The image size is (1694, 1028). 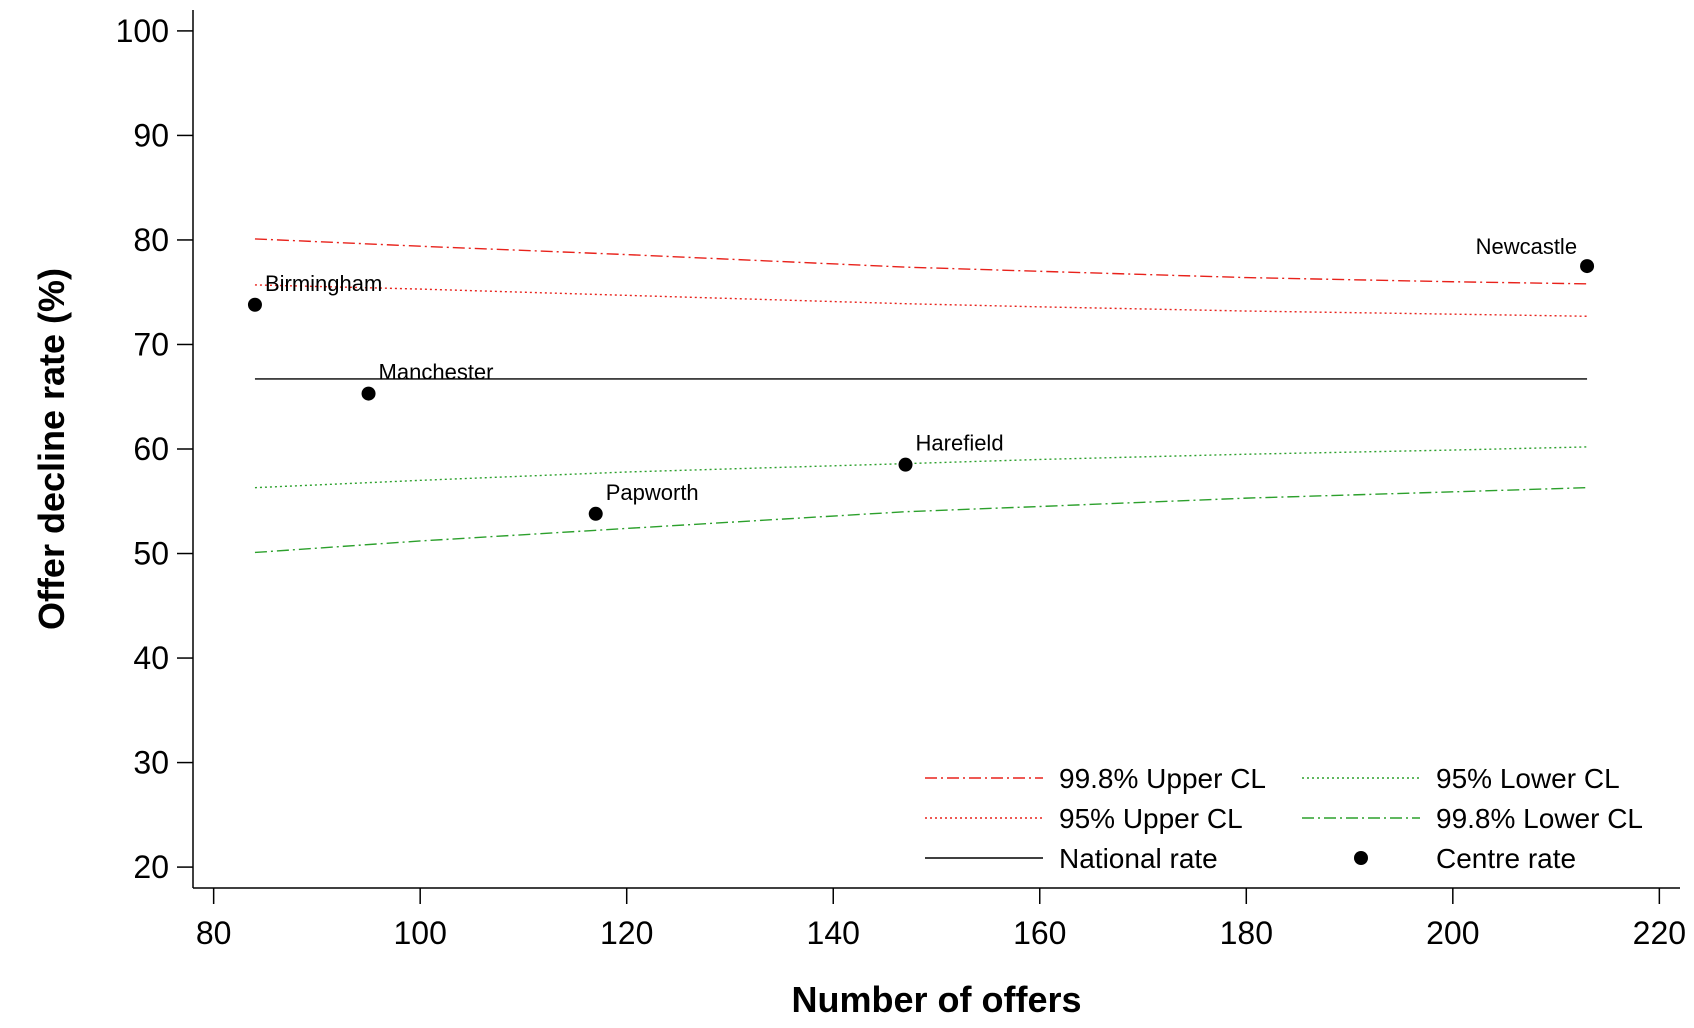 What do you see at coordinates (960, 443) in the screenshot?
I see `point-label: Harefield` at bounding box center [960, 443].